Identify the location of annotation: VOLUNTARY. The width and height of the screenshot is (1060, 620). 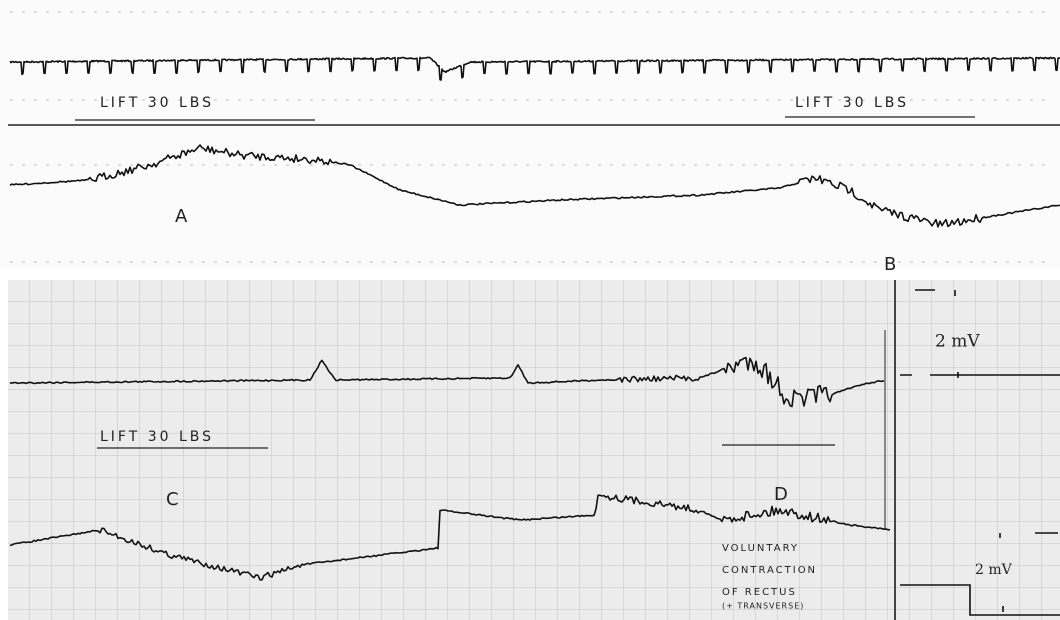
(760, 548).